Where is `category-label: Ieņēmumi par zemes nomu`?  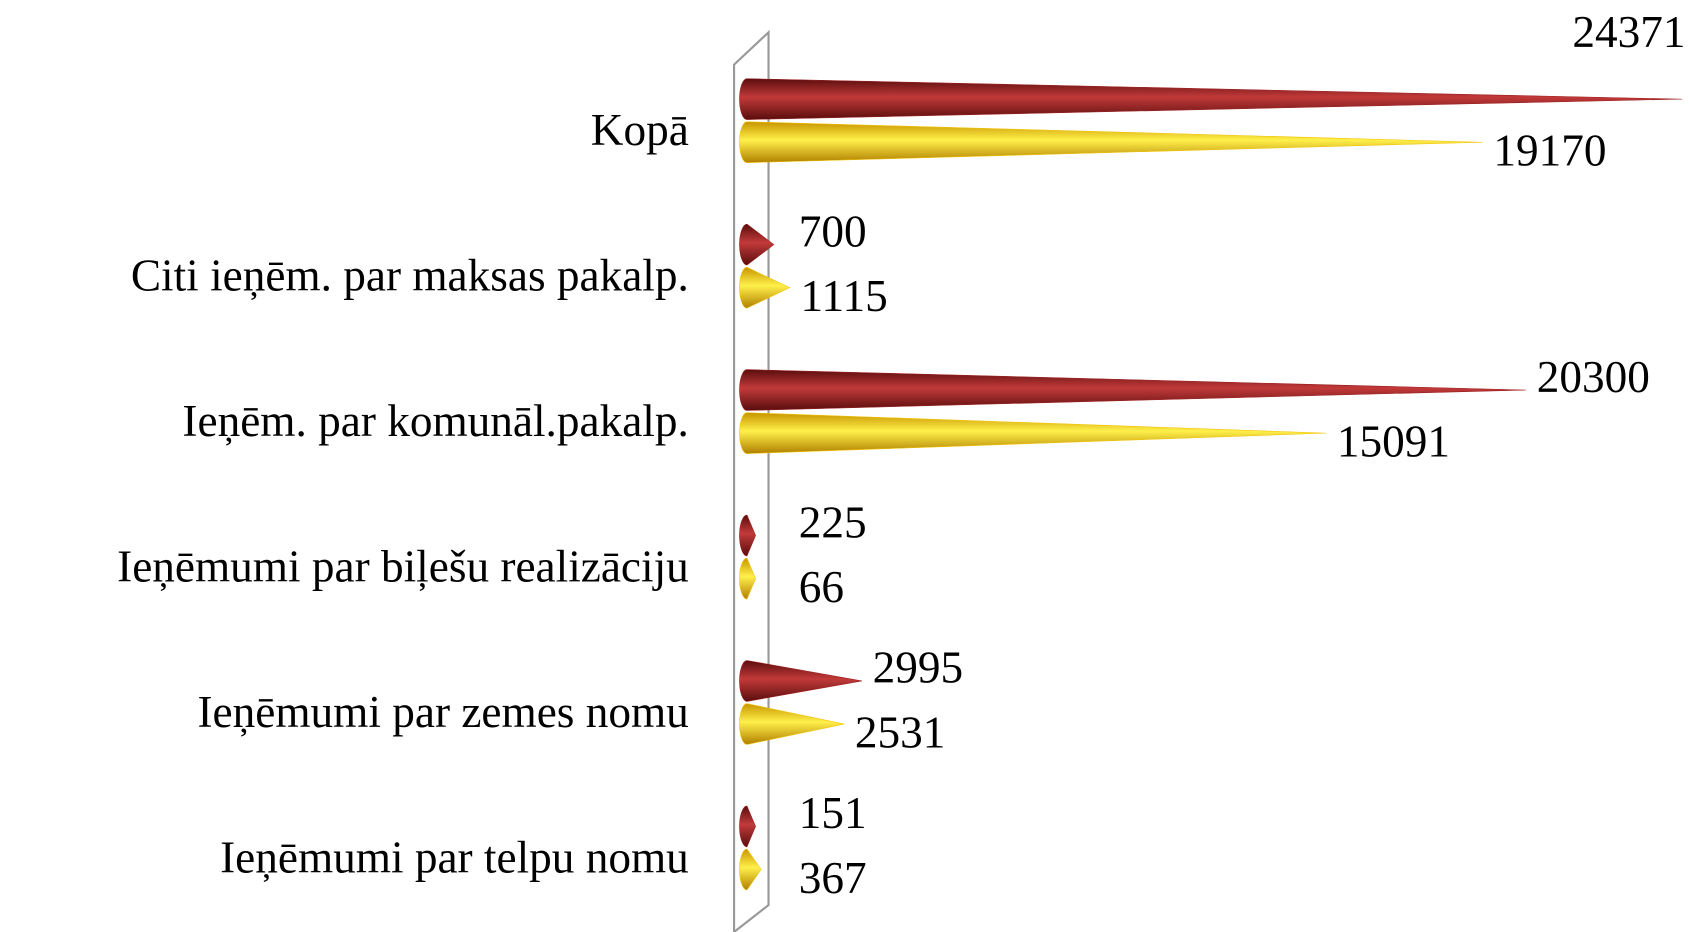
category-label: Ieņēmumi par zemes nomu is located at coordinates (442, 712).